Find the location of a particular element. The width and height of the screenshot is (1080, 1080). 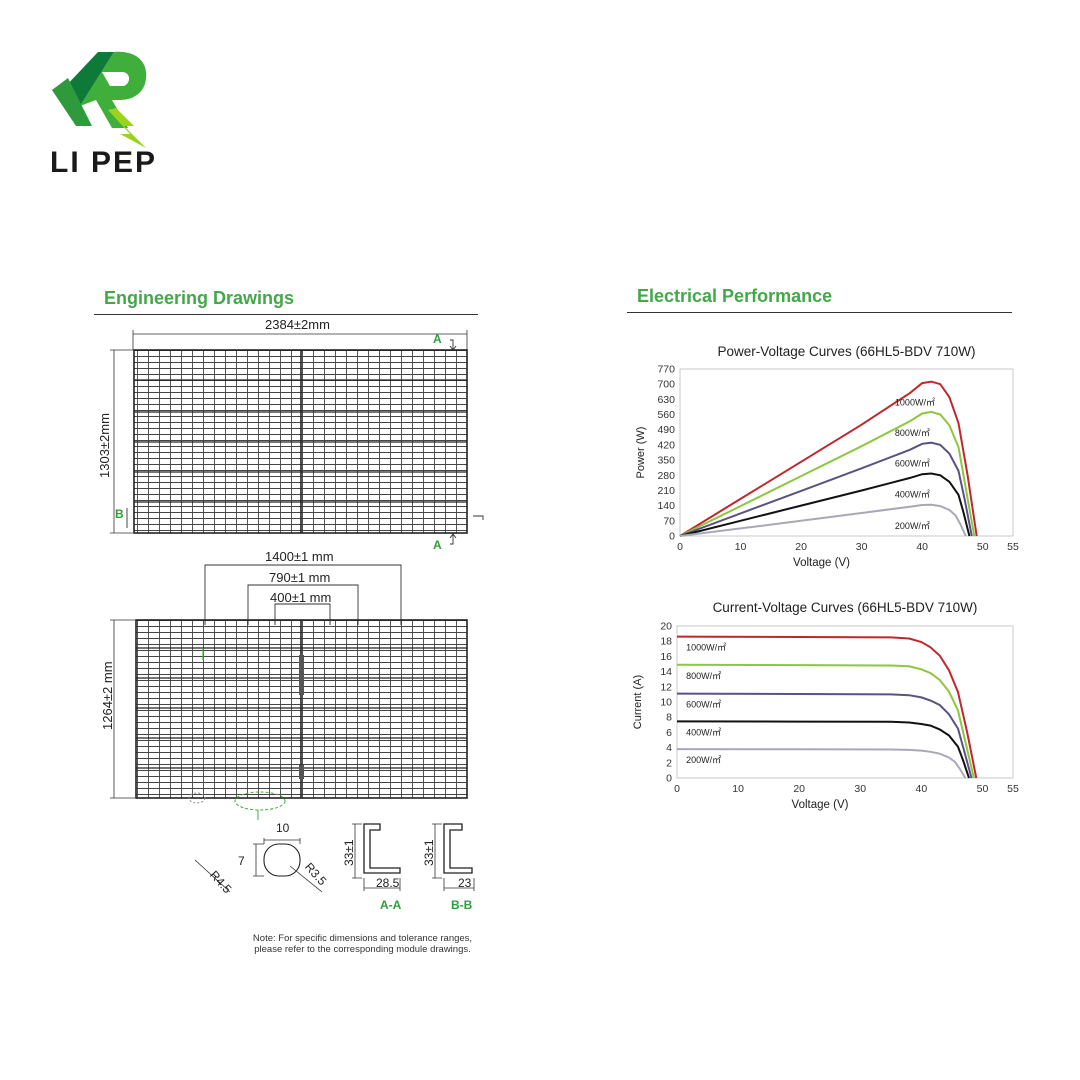

y-tick-label: 14 is located at coordinates (666, 672).